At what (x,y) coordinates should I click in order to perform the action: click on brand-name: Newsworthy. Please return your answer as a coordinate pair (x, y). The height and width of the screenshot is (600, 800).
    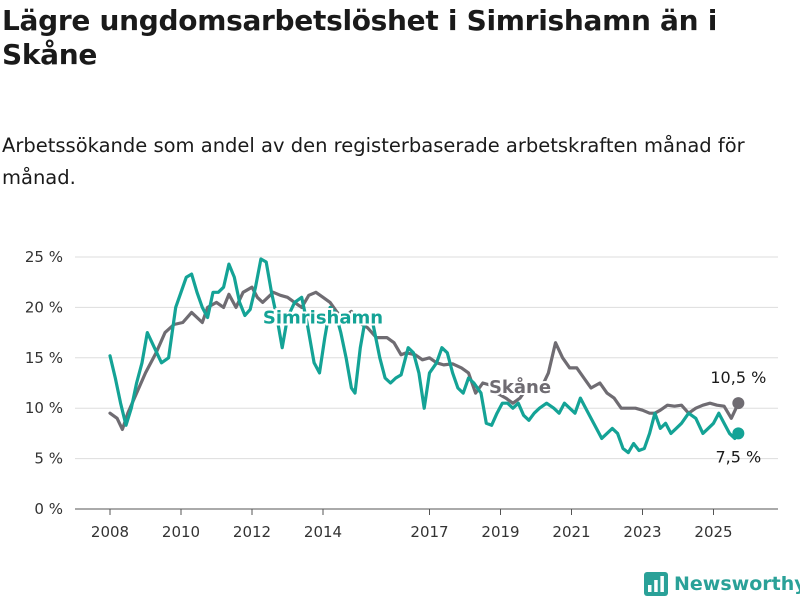
    Looking at the image, I should click on (737, 584).